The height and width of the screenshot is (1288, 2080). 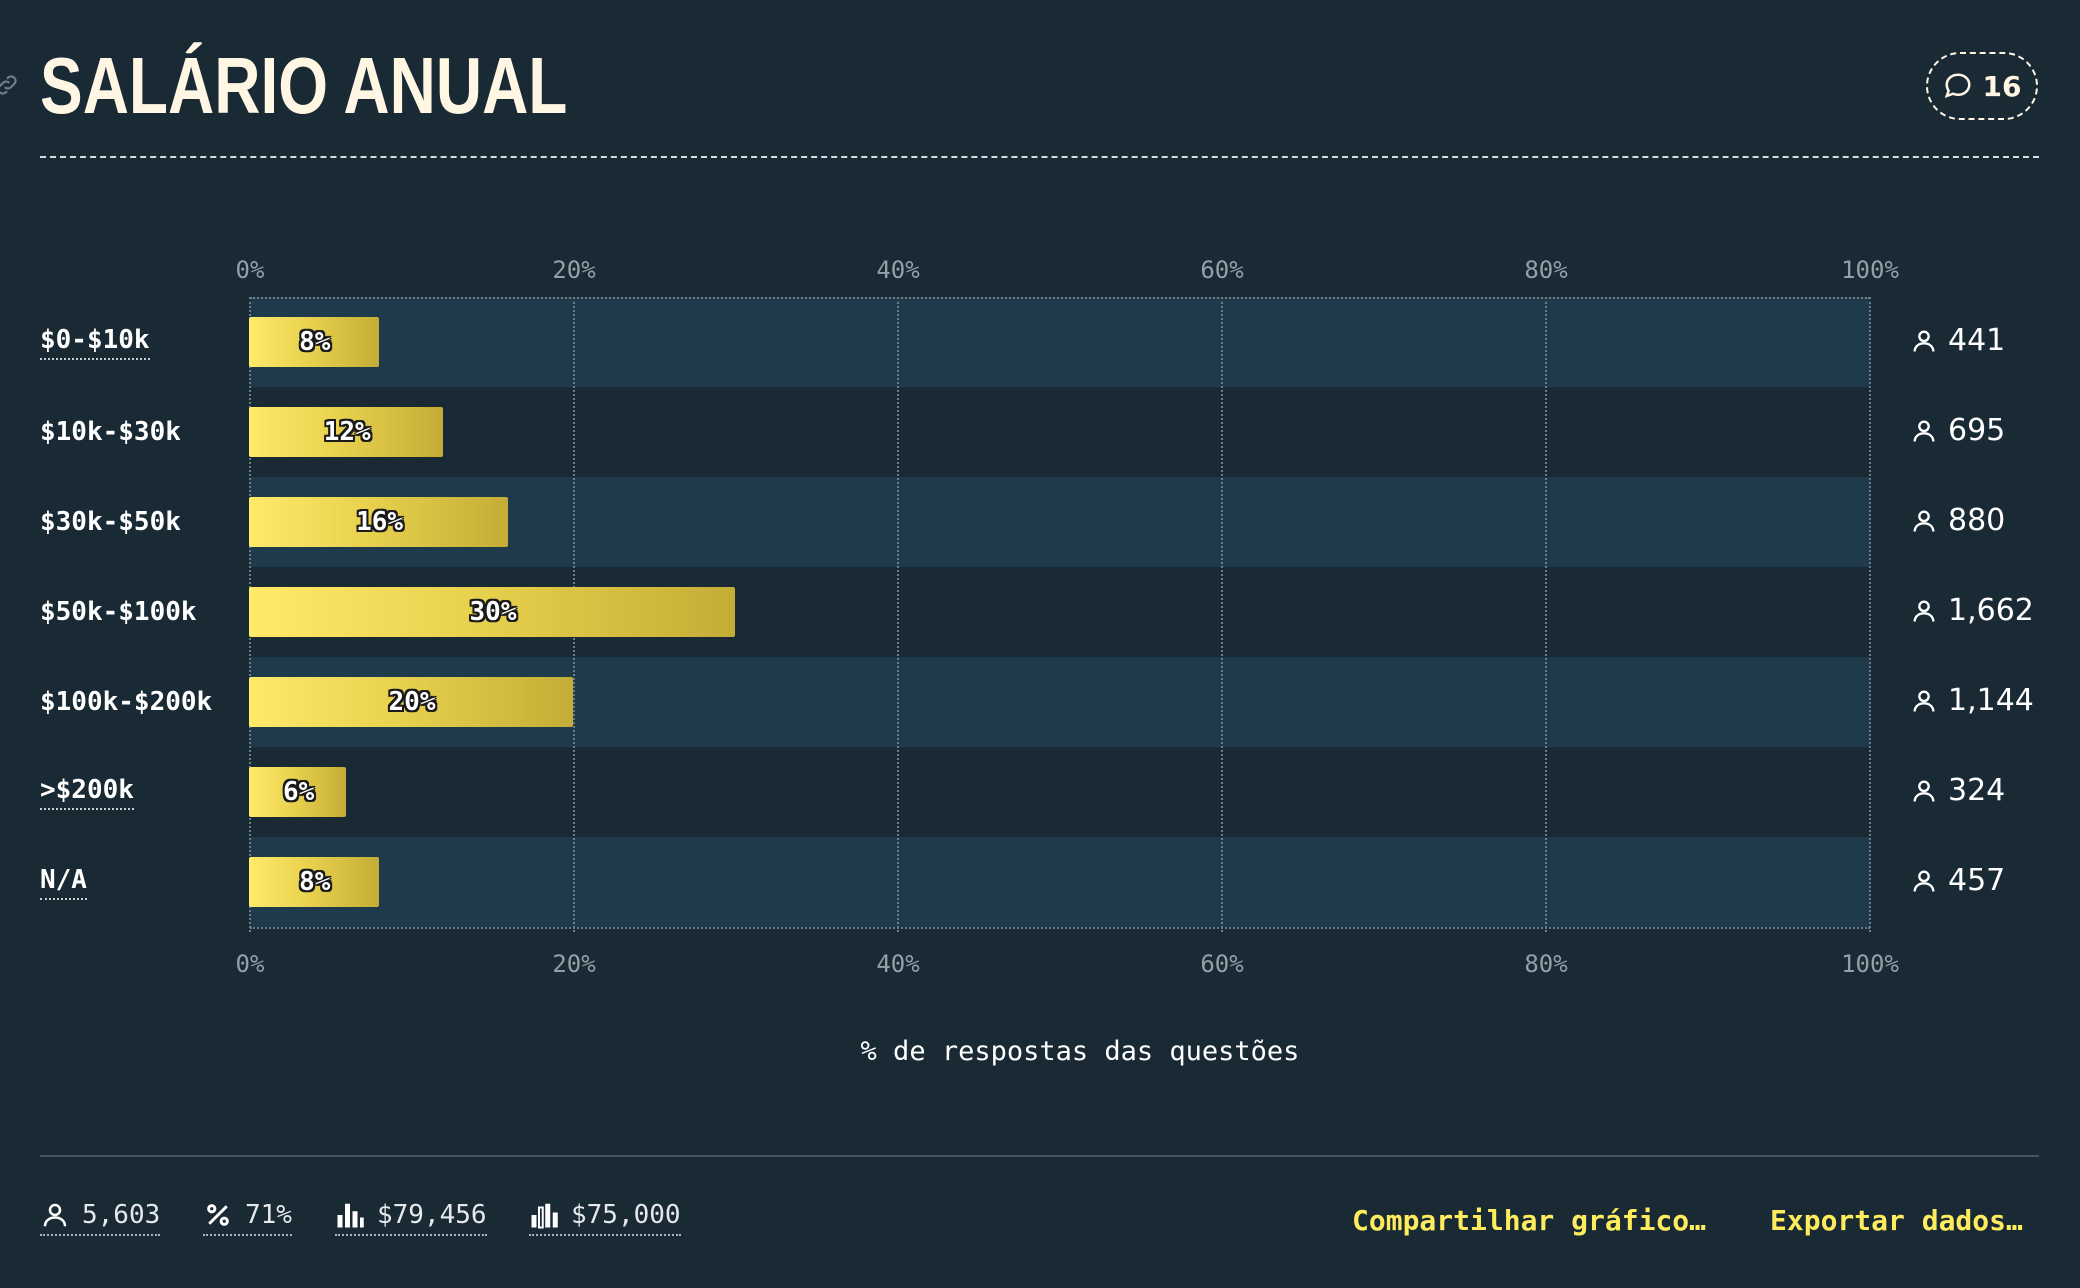 I want to click on x-tick-label-top: 80%, so click(x=1546, y=270).